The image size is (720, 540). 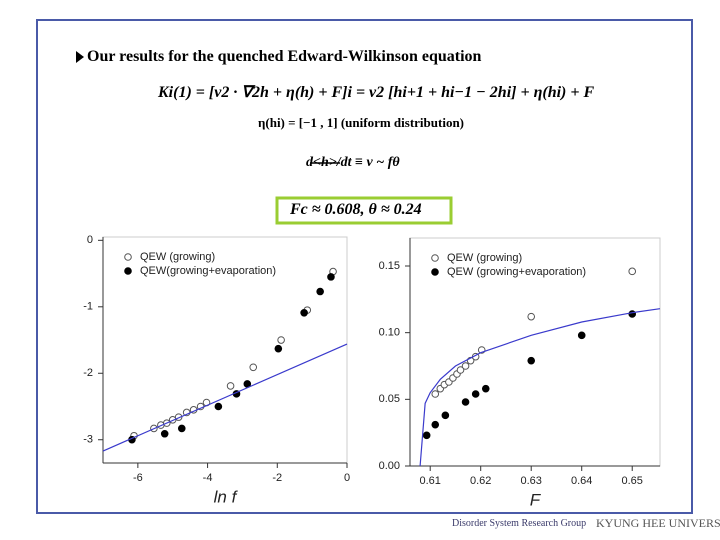 What do you see at coordinates (516, 272) in the screenshot?
I see `legend-label: QEW (growing+evaporation)` at bounding box center [516, 272].